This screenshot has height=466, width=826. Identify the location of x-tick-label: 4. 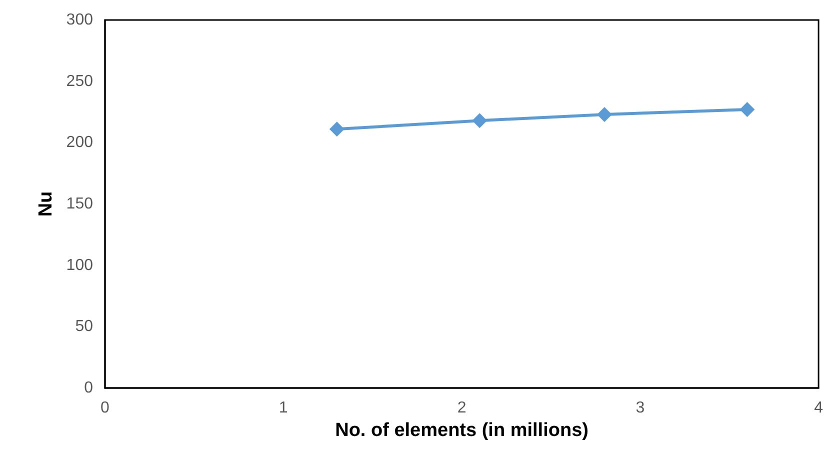
(819, 408).